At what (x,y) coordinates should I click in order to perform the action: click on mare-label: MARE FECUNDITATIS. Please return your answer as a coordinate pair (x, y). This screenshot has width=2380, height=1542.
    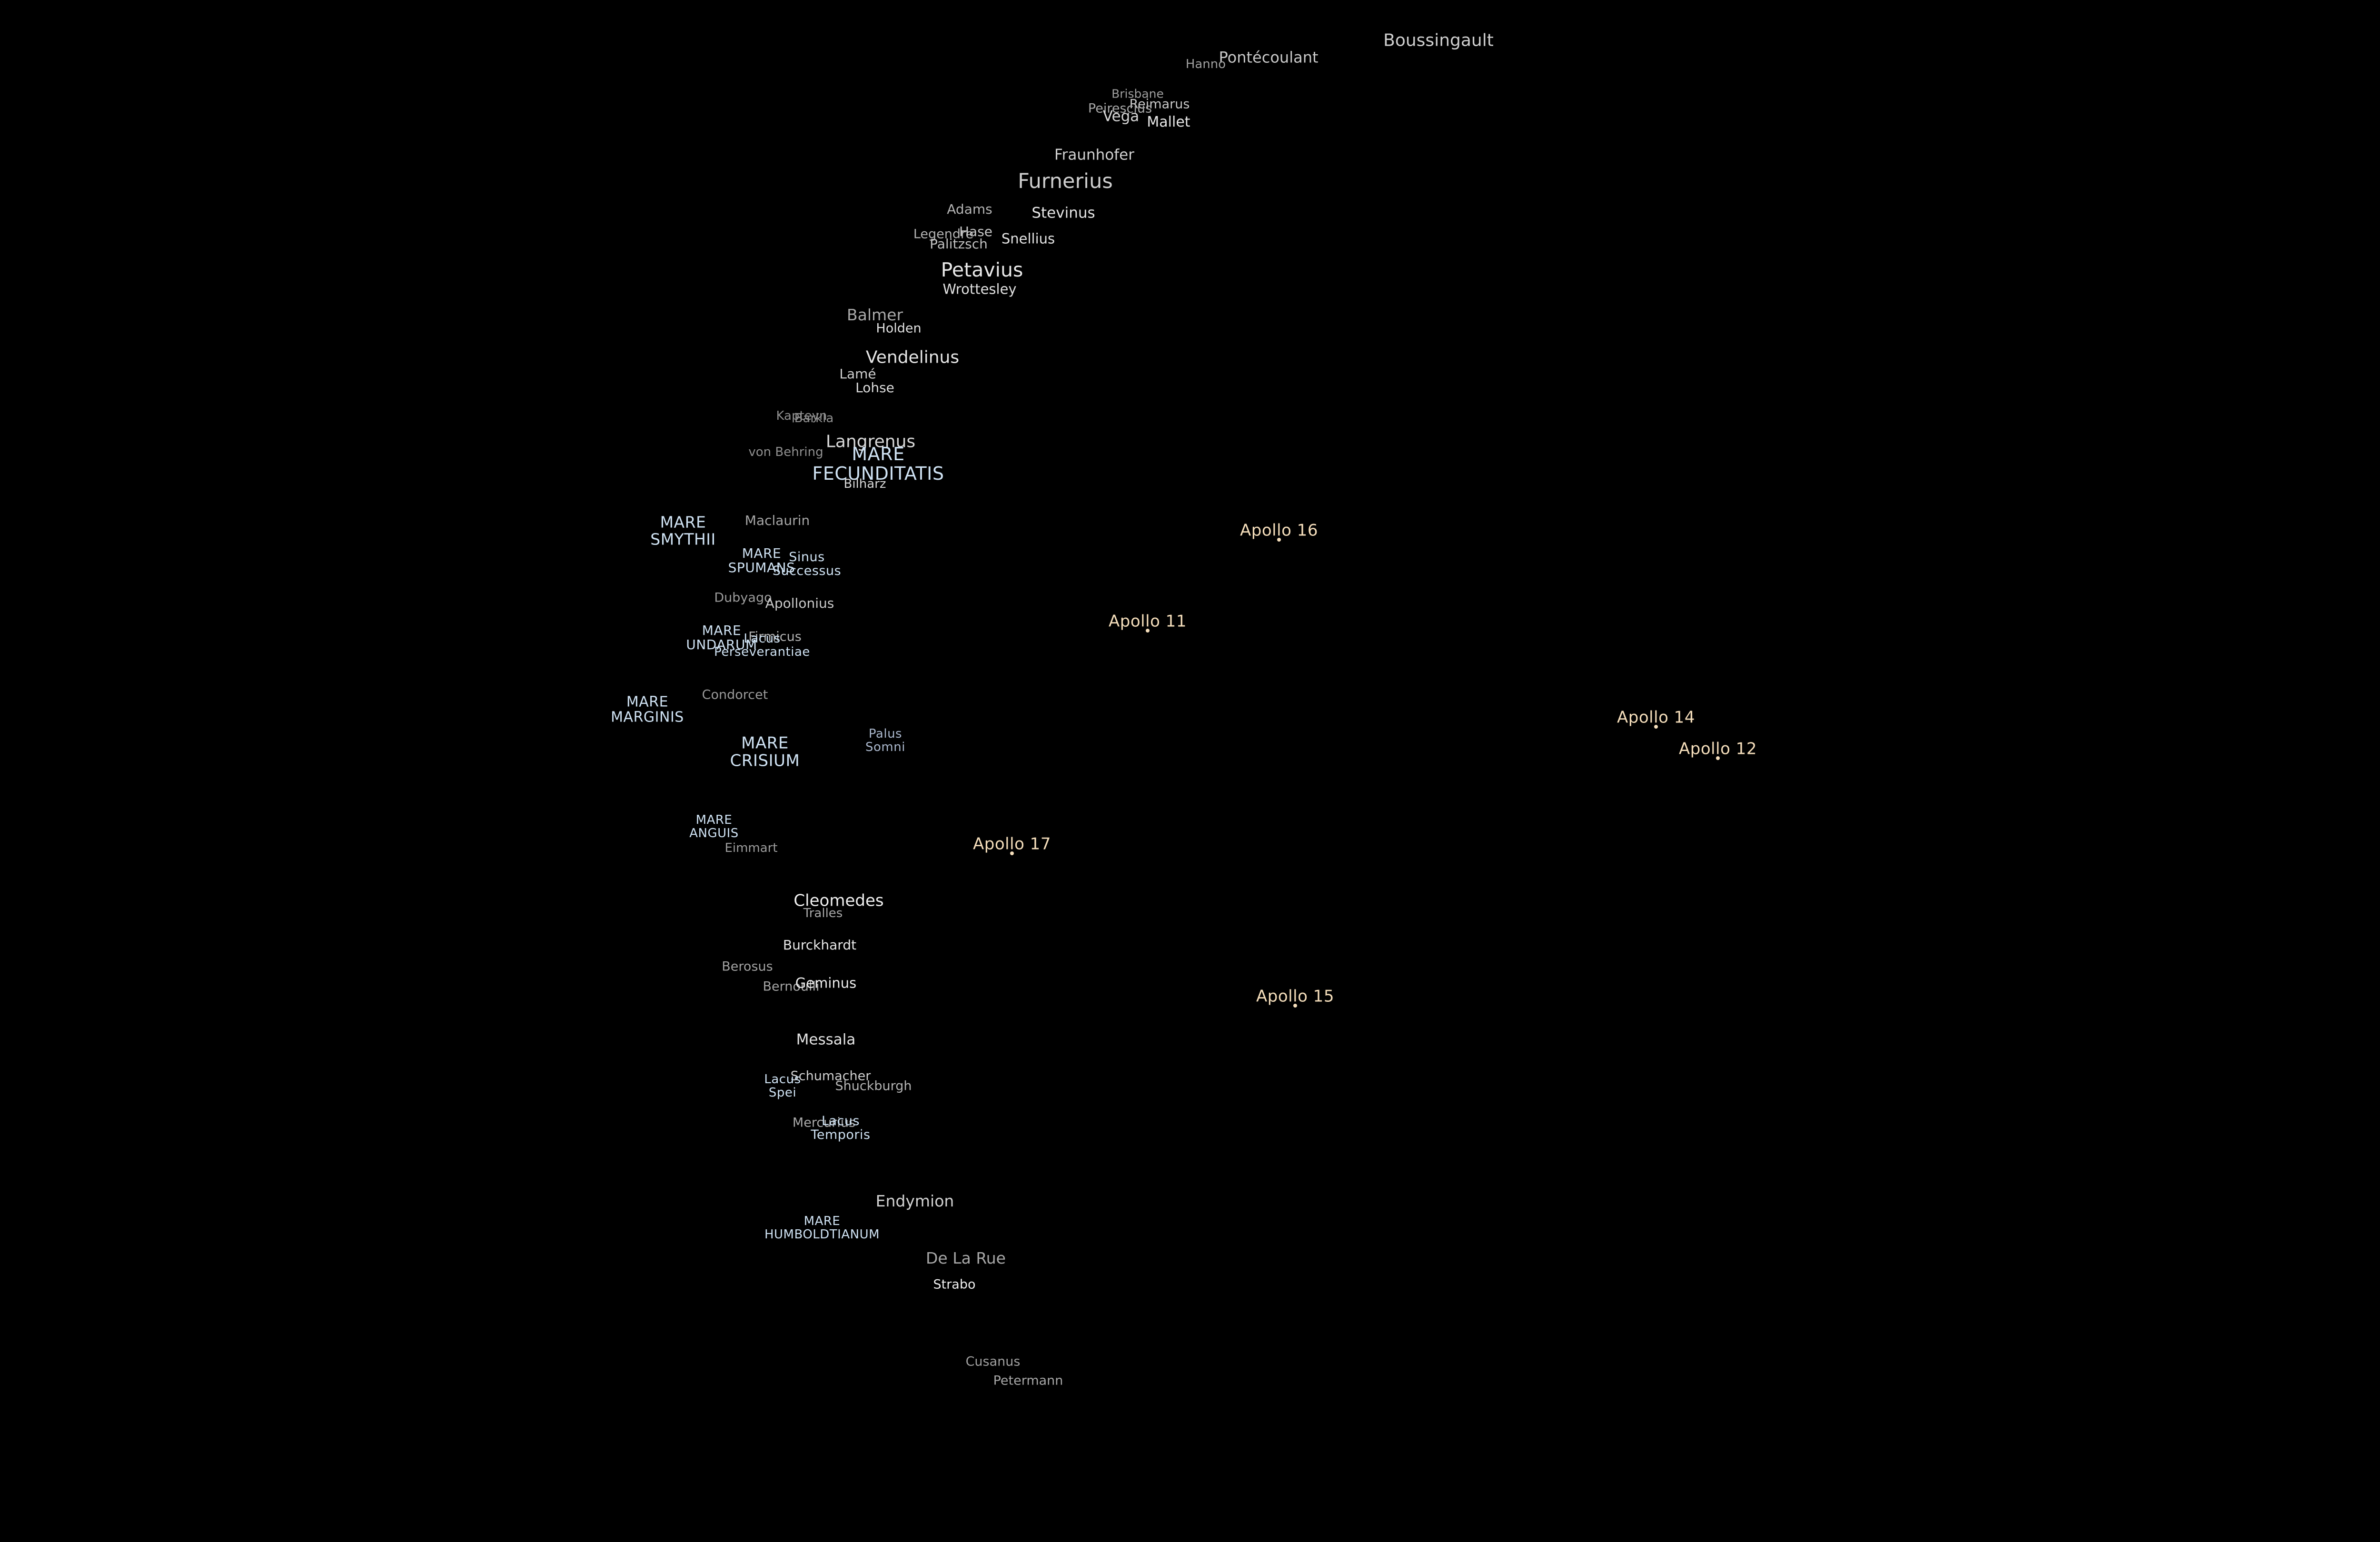
    Looking at the image, I should click on (878, 463).